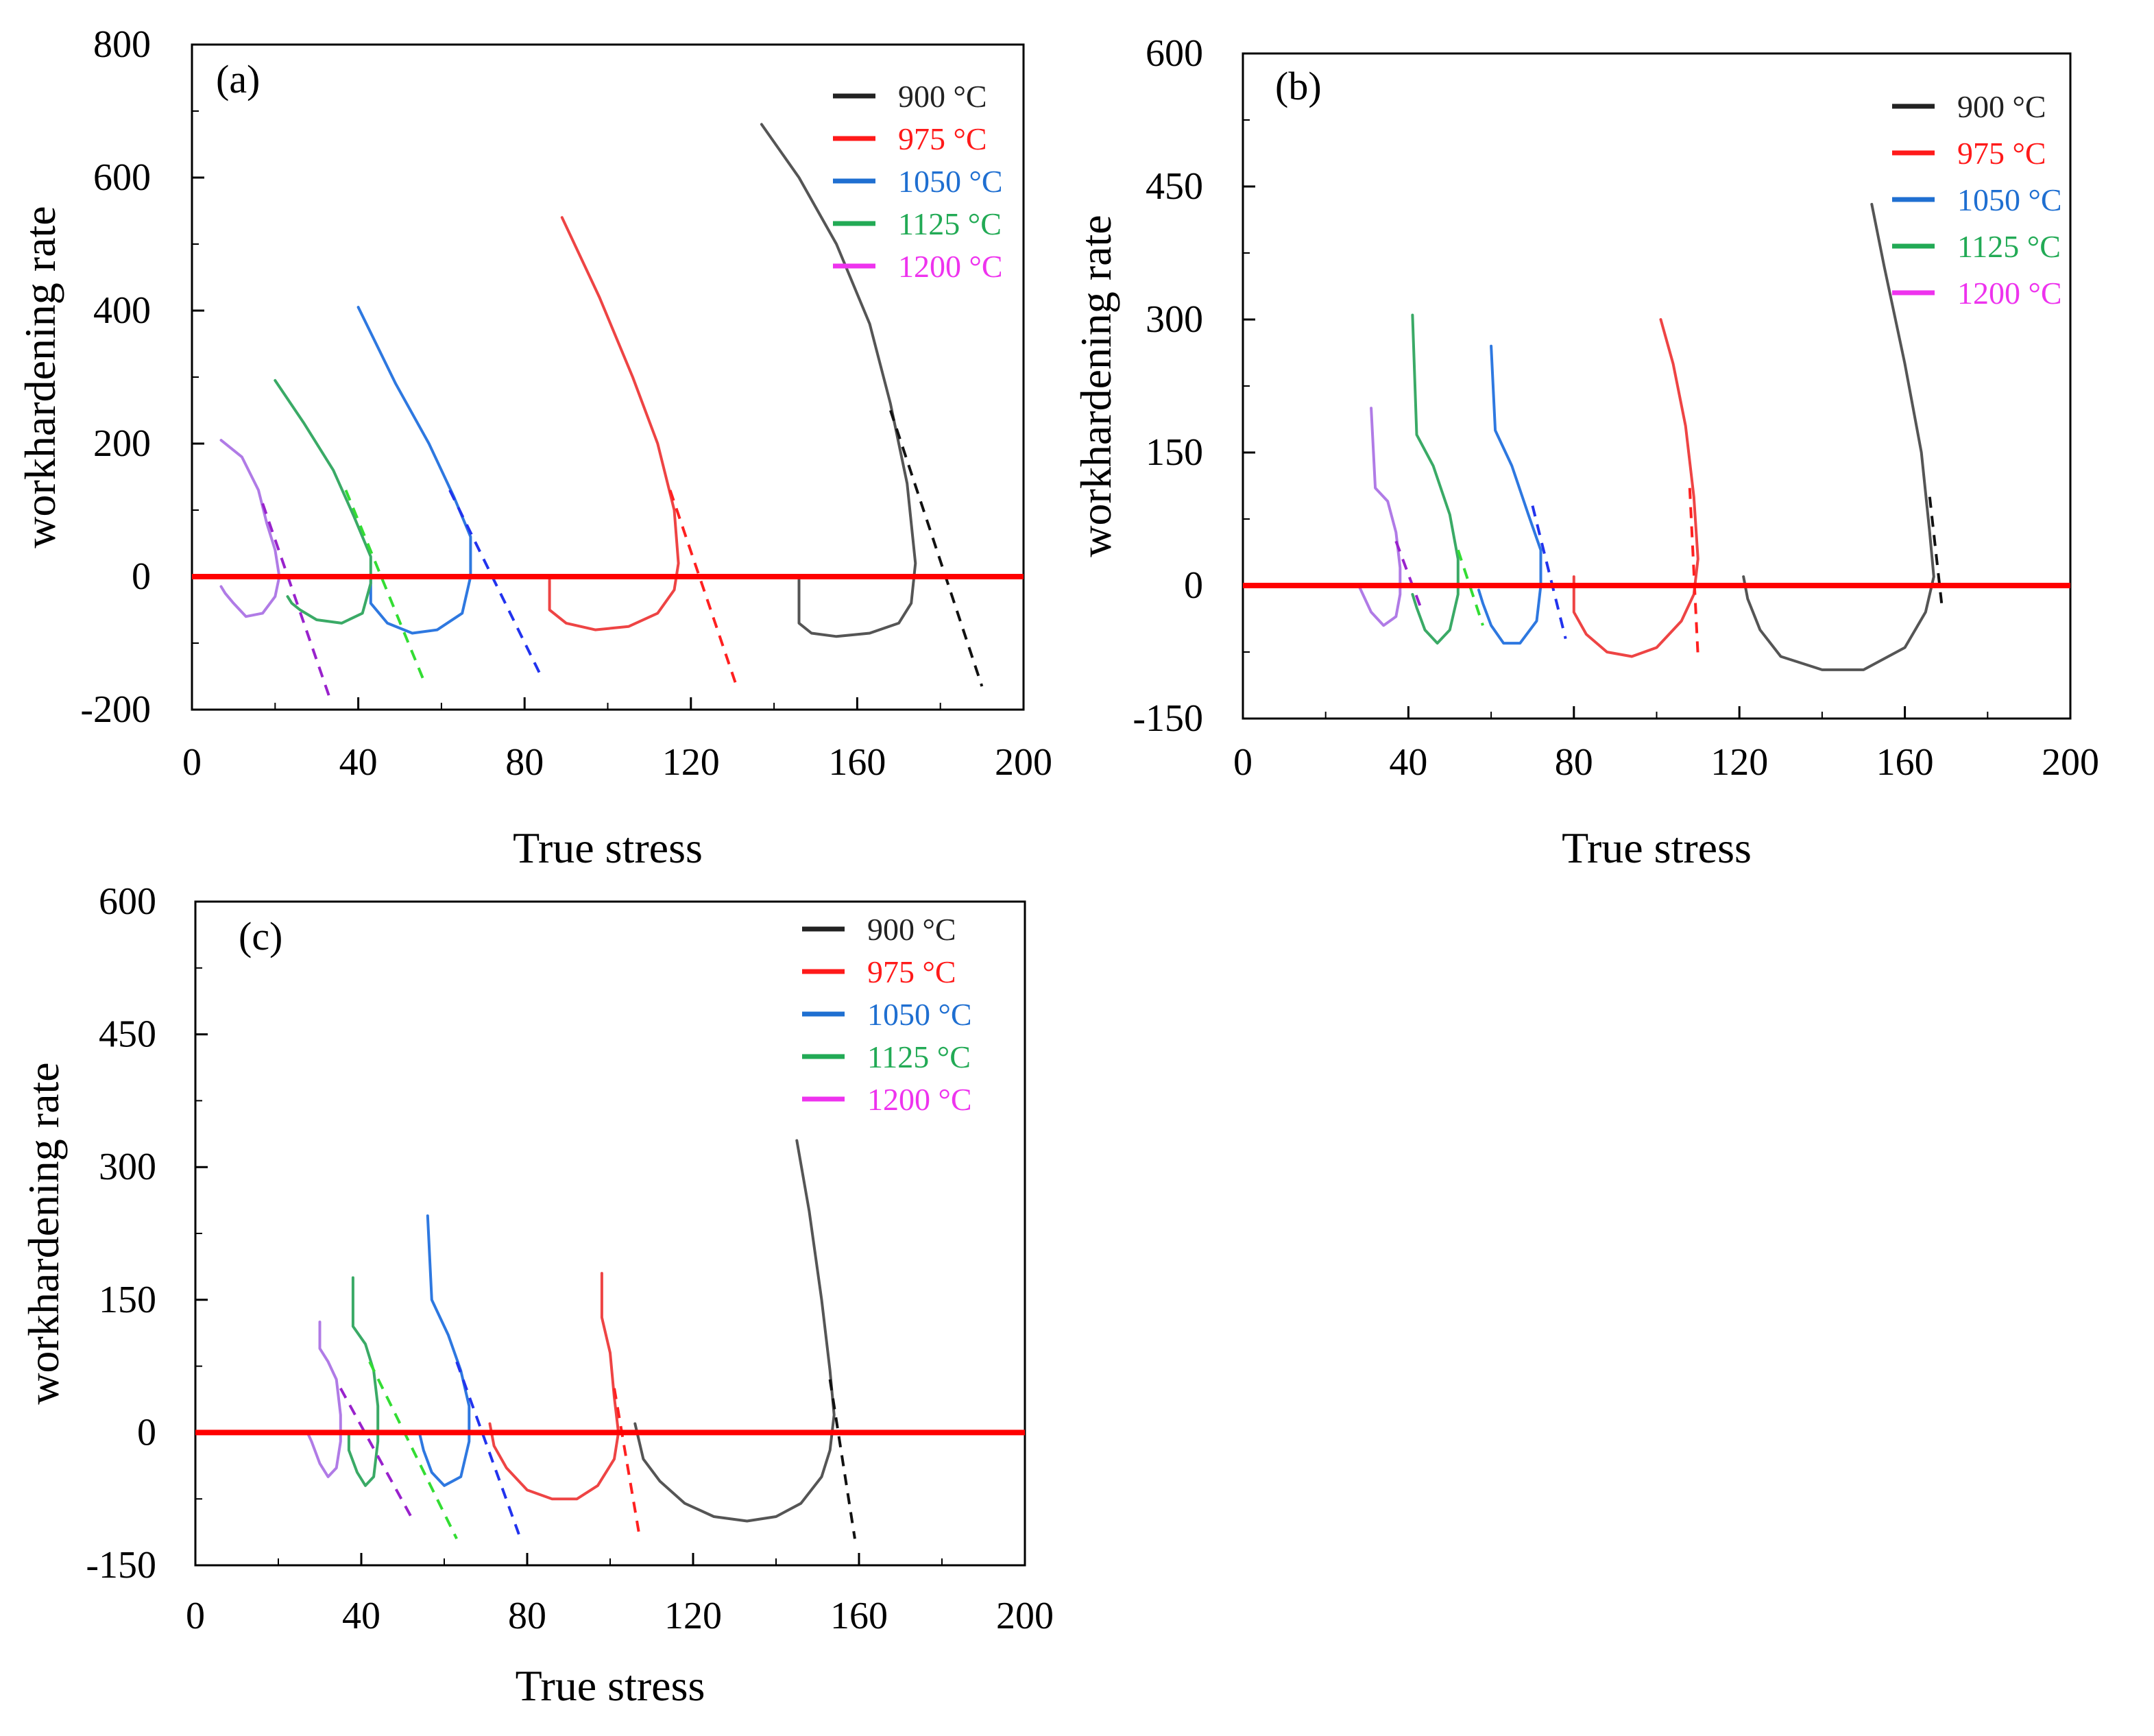  What do you see at coordinates (1298, 86) in the screenshot?
I see `panel-label: (b)` at bounding box center [1298, 86].